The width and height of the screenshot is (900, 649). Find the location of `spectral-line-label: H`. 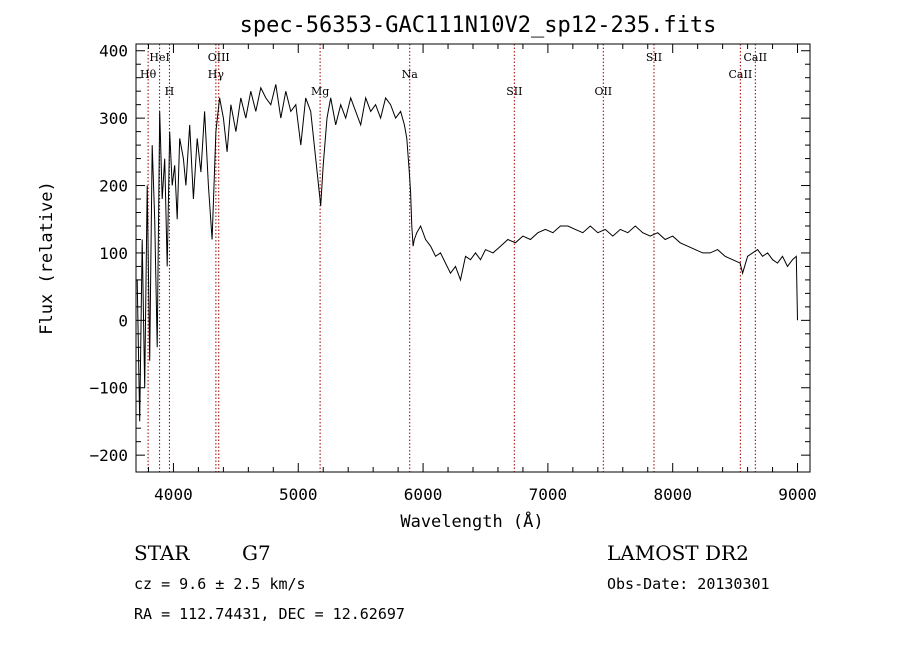

spectral-line-label: H is located at coordinates (170, 91).